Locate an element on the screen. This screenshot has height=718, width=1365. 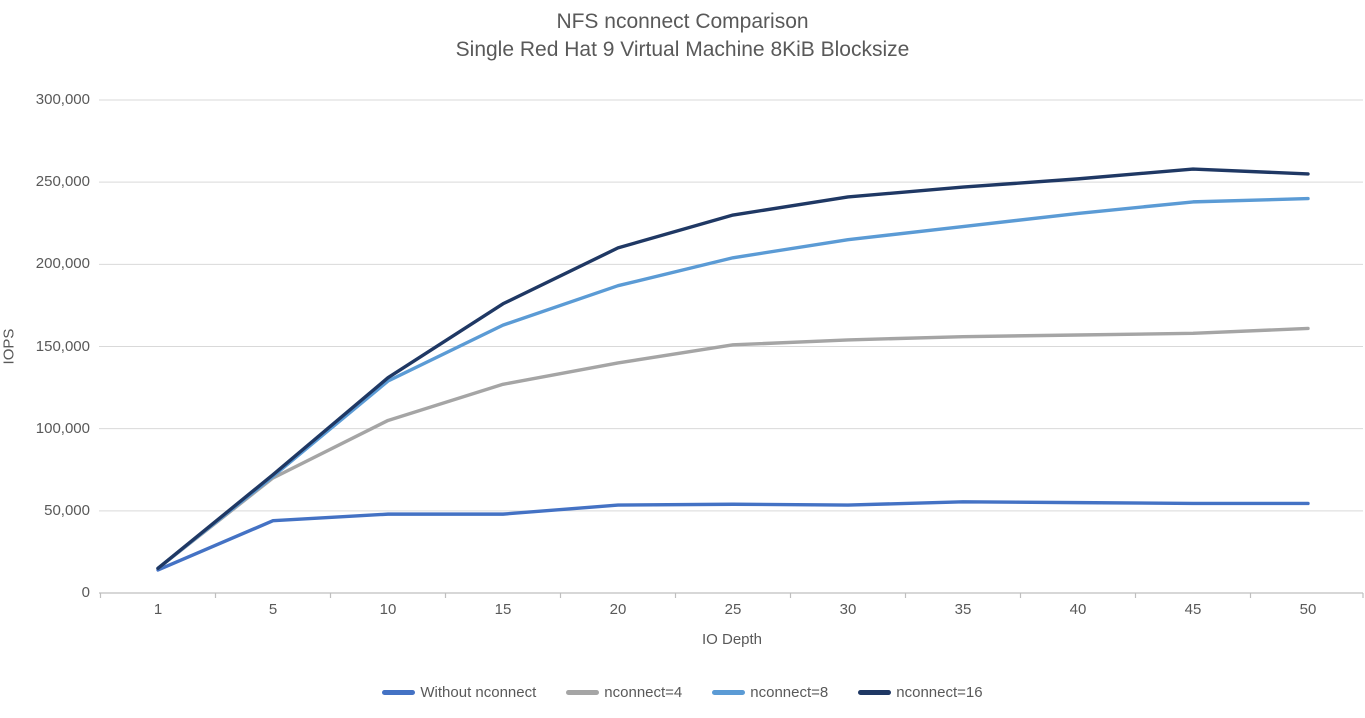
legend-item-nconnect-4: nconnect=4 is located at coordinates (624, 692).